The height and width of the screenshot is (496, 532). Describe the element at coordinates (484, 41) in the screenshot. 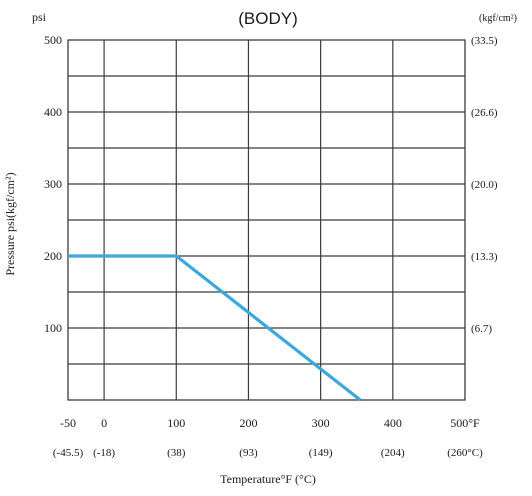

I see `y-tick-label-right: (33.5)` at that location.